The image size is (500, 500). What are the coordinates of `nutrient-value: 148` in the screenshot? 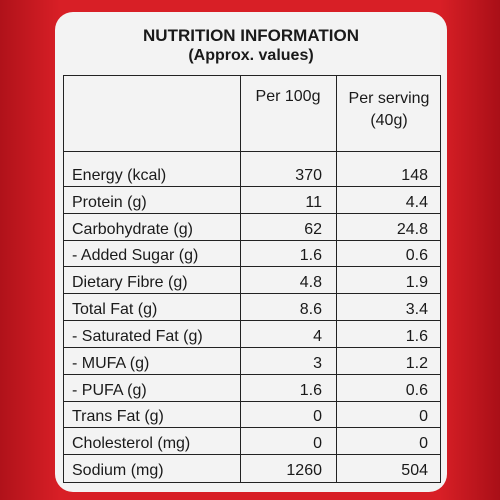 It's located at (414, 175).